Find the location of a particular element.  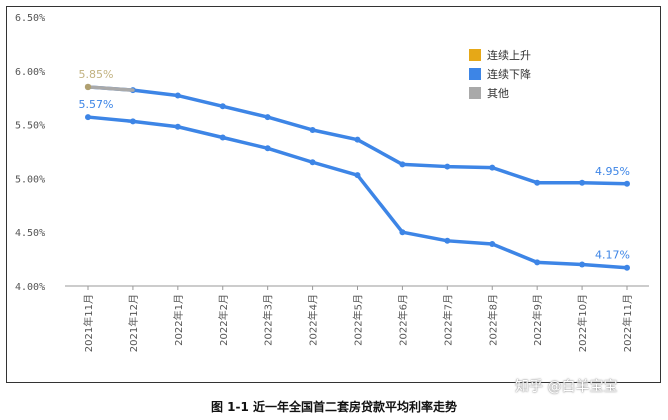

data-label: 5.85% is located at coordinates (96, 74).